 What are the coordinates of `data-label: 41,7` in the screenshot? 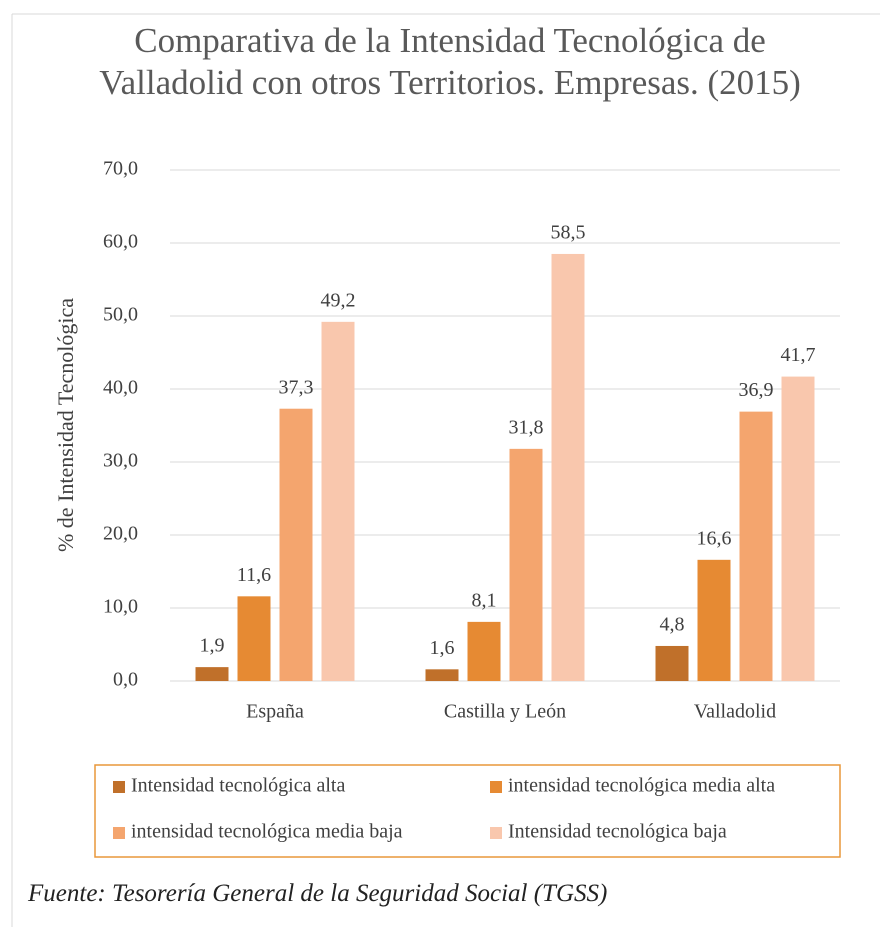 It's located at (798, 355).